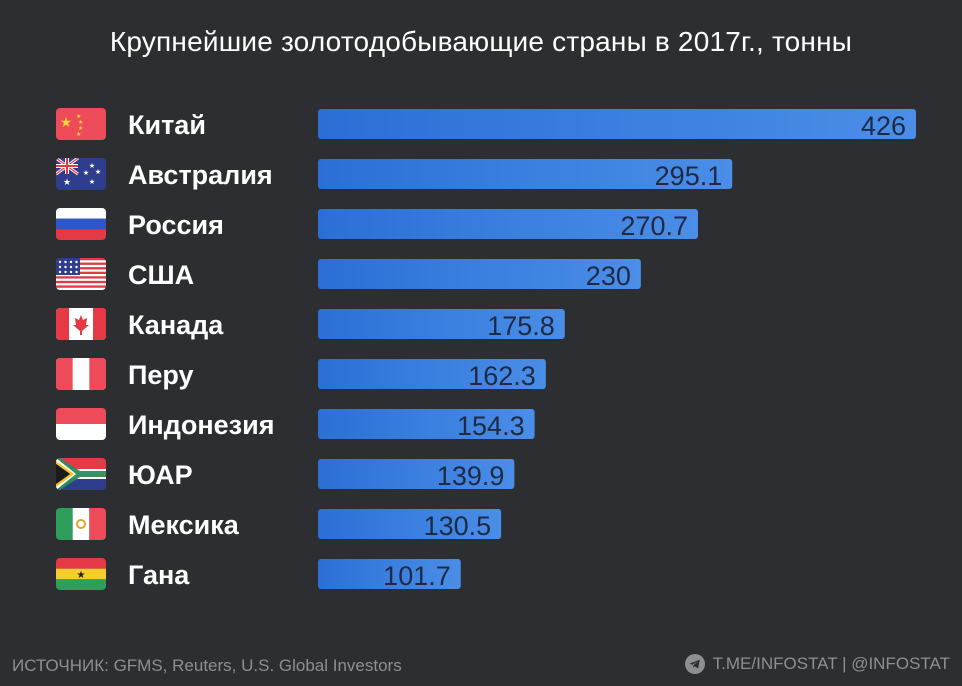 The image size is (962, 686). I want to click on china-flag-icon: ★ ★★★★, so click(81, 124).